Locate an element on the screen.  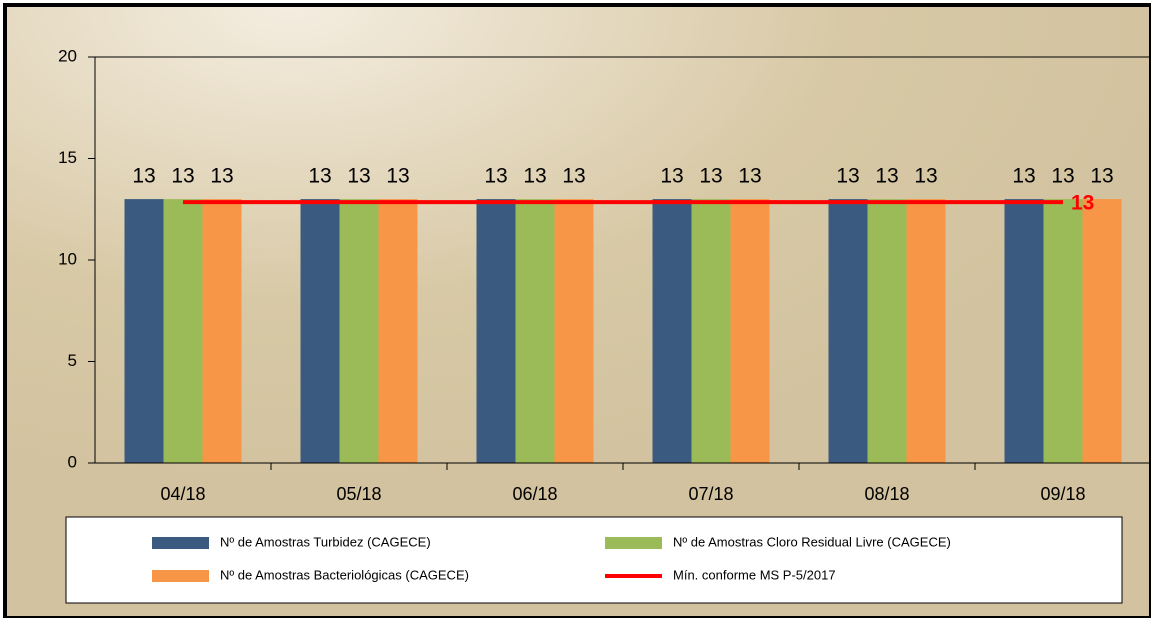
y-tick-label: 0 is located at coordinates (72, 461).